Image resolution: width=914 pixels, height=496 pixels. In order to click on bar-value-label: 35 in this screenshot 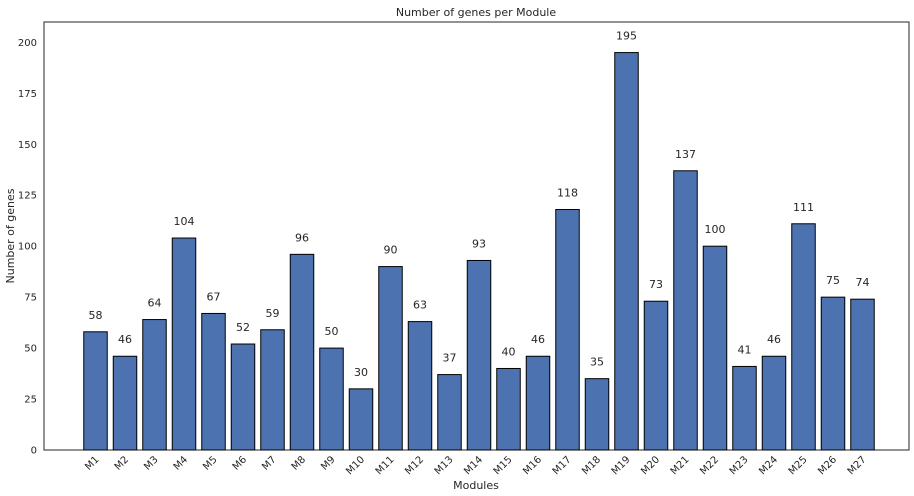, I will do `click(597, 362)`.